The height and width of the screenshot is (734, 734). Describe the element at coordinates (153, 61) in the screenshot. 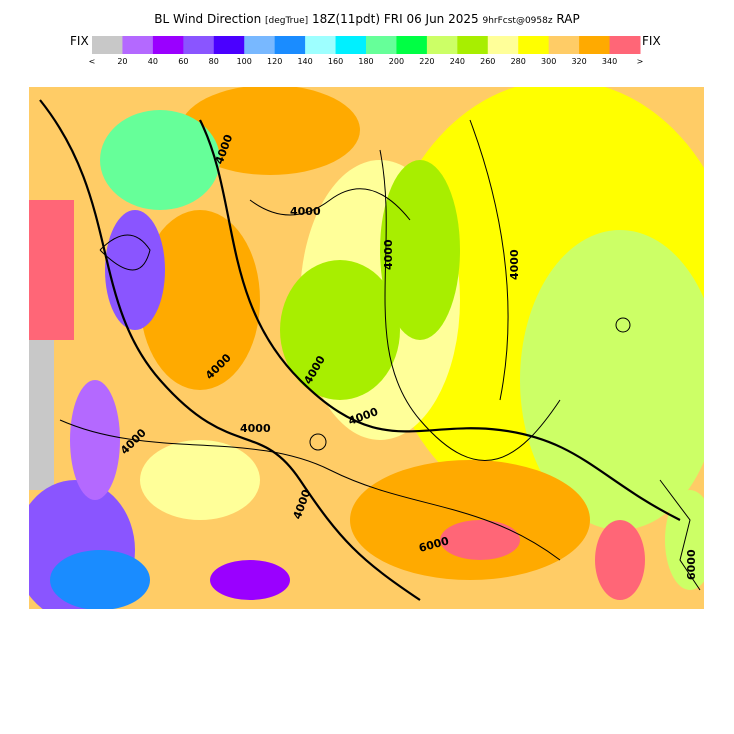

I see `colorbar-label: 40` at that location.